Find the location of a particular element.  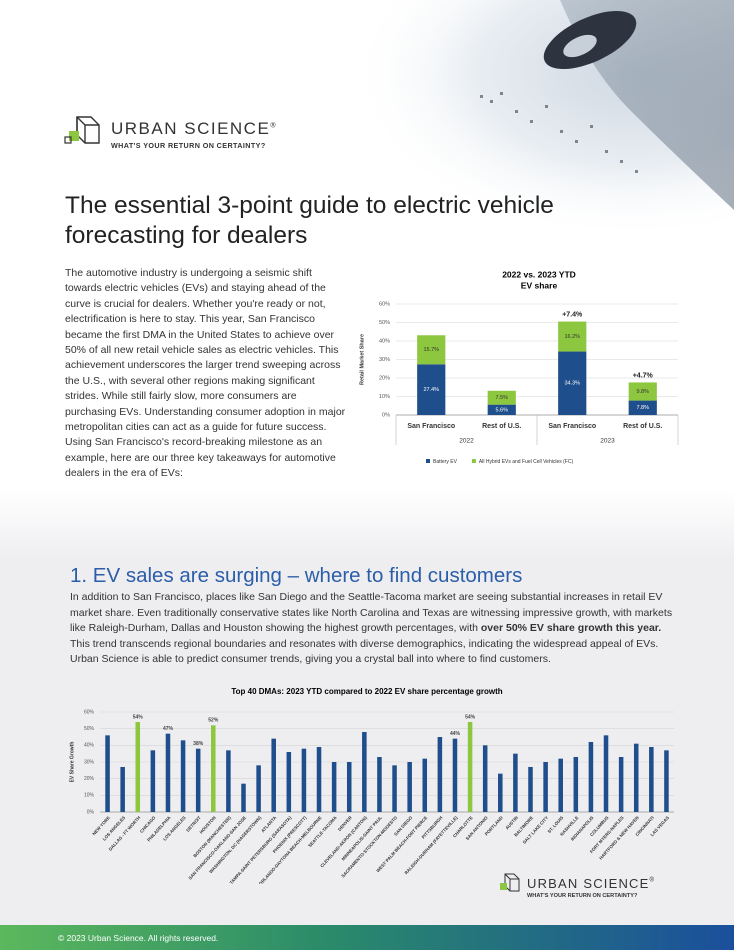

segment-label: 5.6% is located at coordinates (501, 410).